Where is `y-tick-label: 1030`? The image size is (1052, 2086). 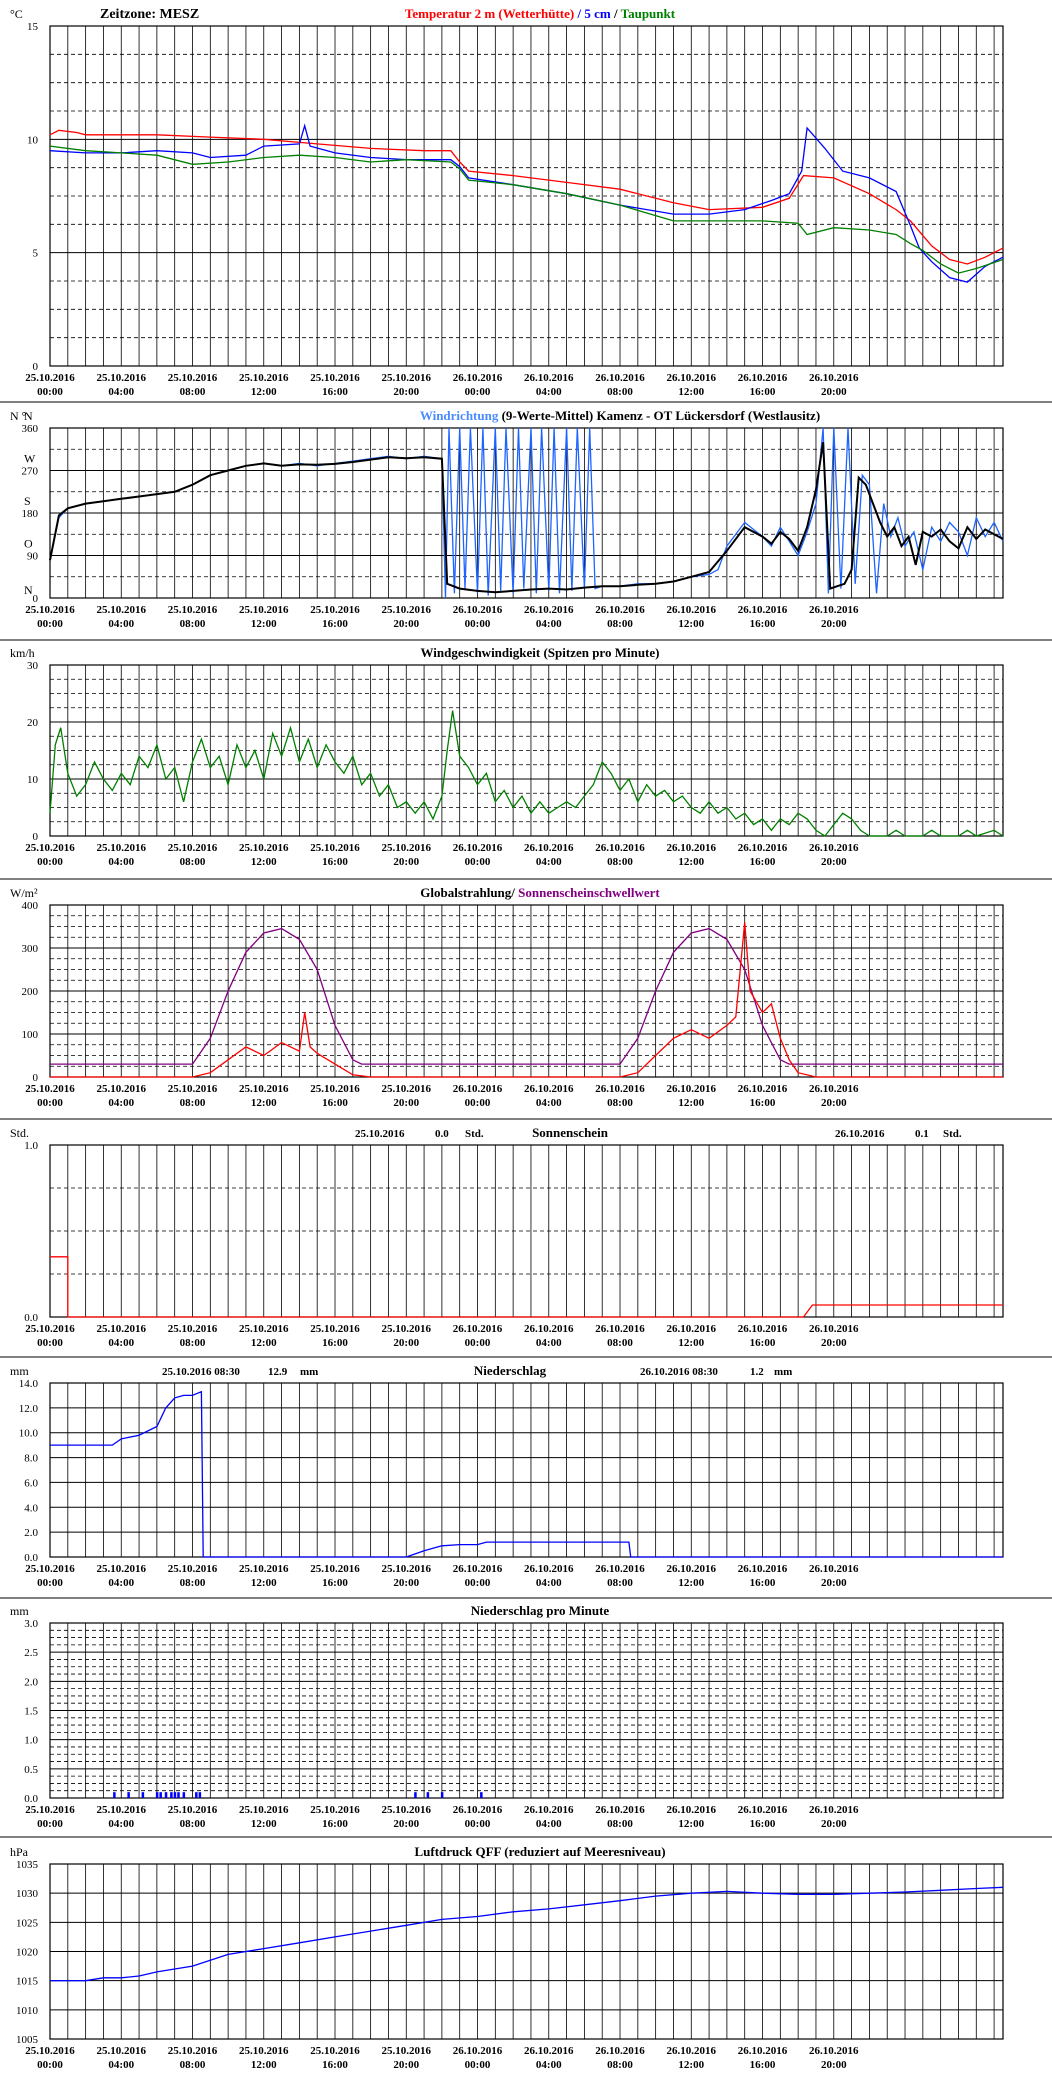 y-tick-label: 1030 is located at coordinates (27, 1894).